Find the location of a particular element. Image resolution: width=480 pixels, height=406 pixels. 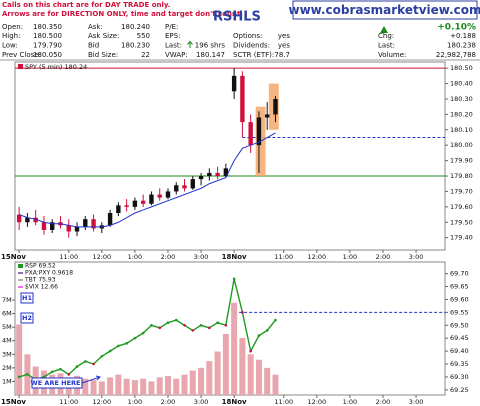

legend: $VIX 12.66 is located at coordinates (41, 287).